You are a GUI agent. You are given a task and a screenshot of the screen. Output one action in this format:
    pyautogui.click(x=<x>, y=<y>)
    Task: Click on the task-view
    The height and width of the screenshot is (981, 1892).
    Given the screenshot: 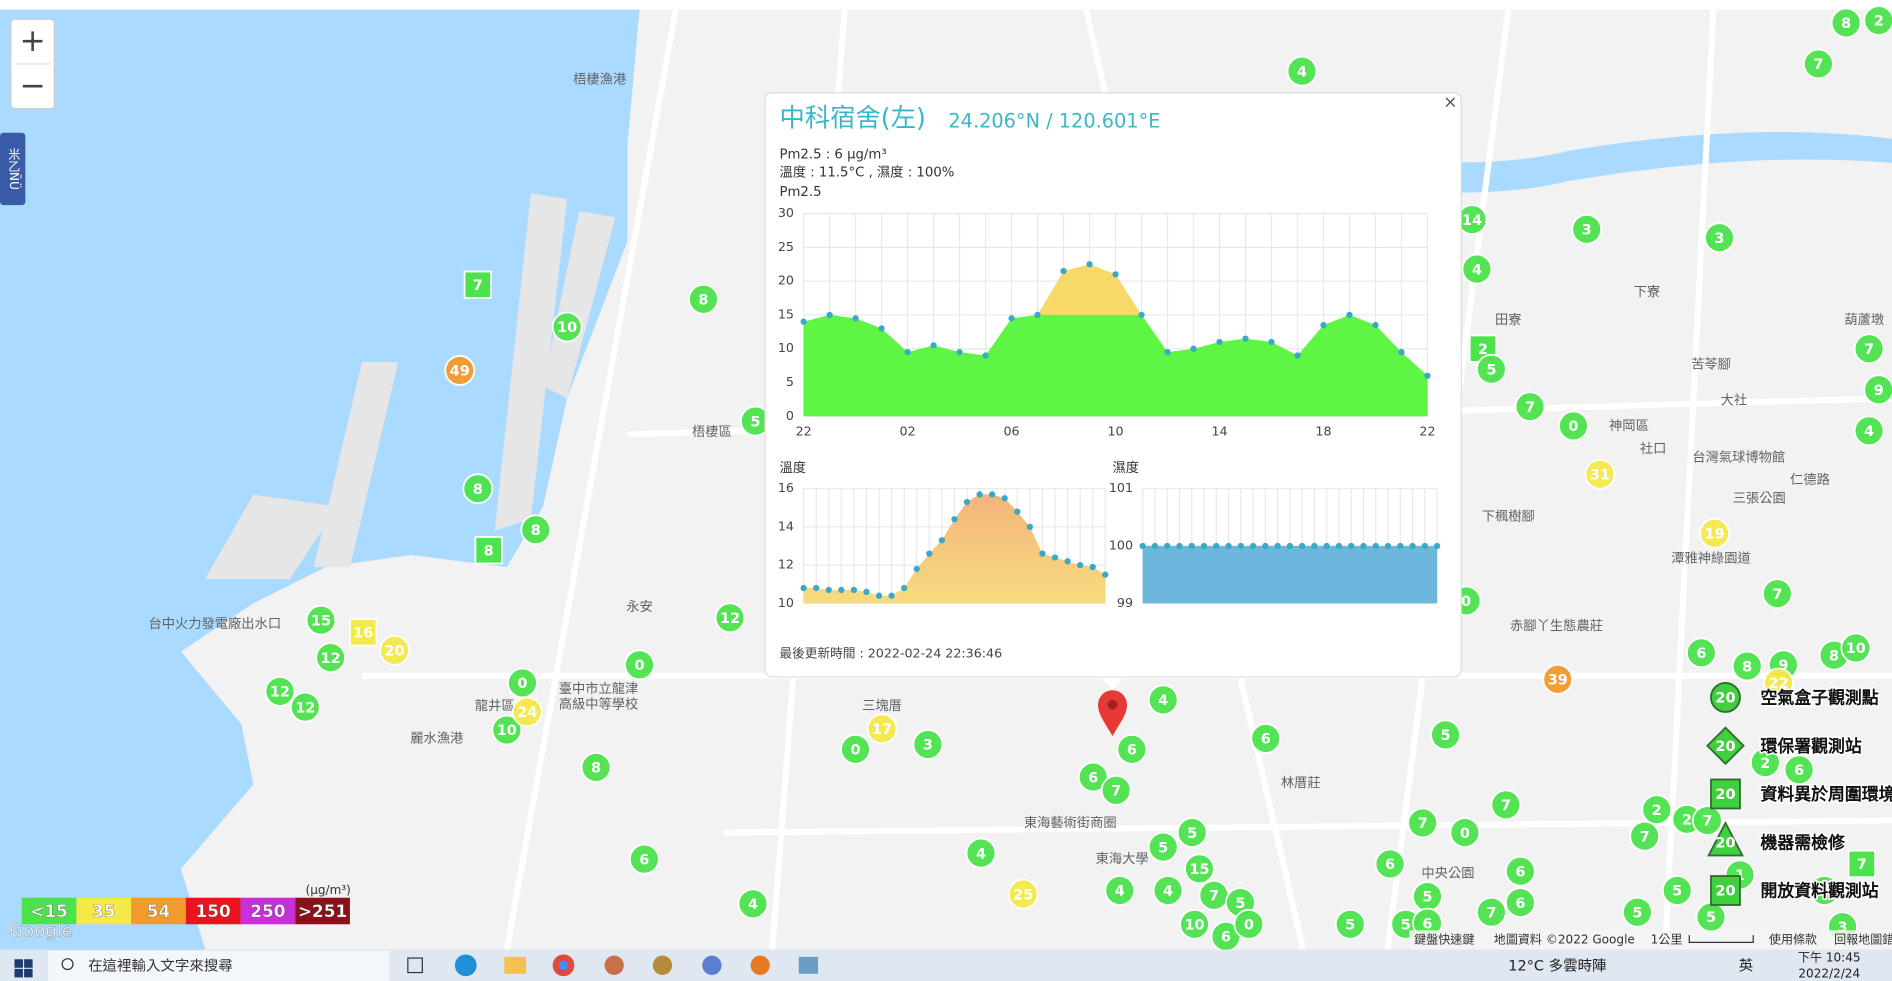 What is the action you would take?
    pyautogui.click(x=415, y=965)
    